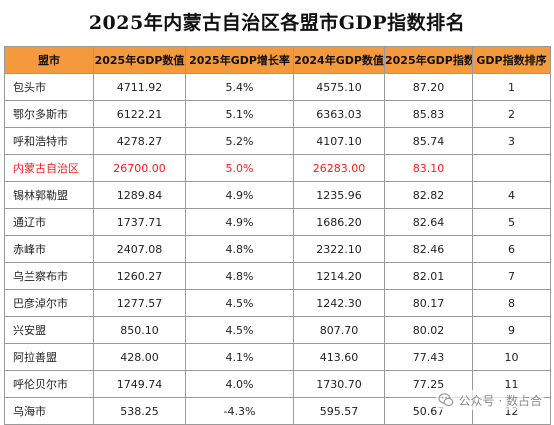 Image resolution: width=554 pixels, height=425 pixels. I want to click on table-row: 包头市 4711.92 5.4% 4575.10 87.20 1, so click(277, 87).